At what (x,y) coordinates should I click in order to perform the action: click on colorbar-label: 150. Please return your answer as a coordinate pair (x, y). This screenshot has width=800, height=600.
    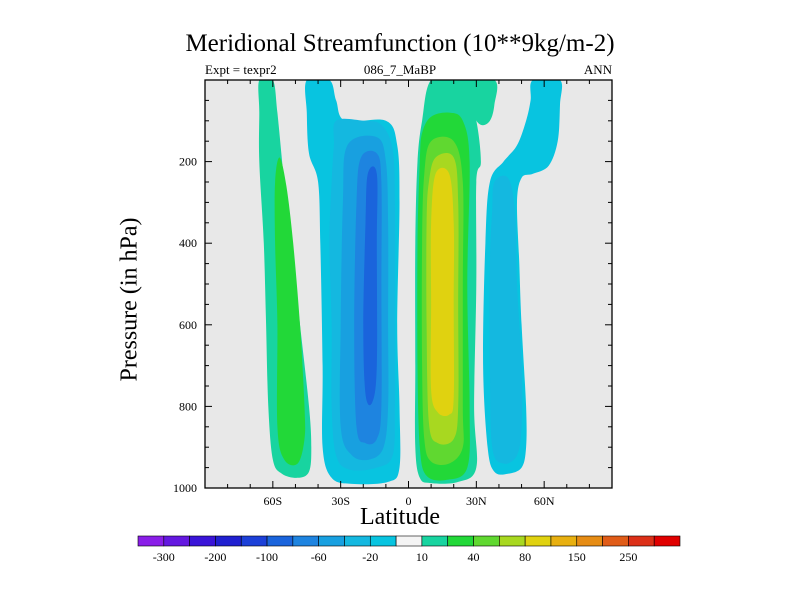
    Looking at the image, I should click on (577, 557).